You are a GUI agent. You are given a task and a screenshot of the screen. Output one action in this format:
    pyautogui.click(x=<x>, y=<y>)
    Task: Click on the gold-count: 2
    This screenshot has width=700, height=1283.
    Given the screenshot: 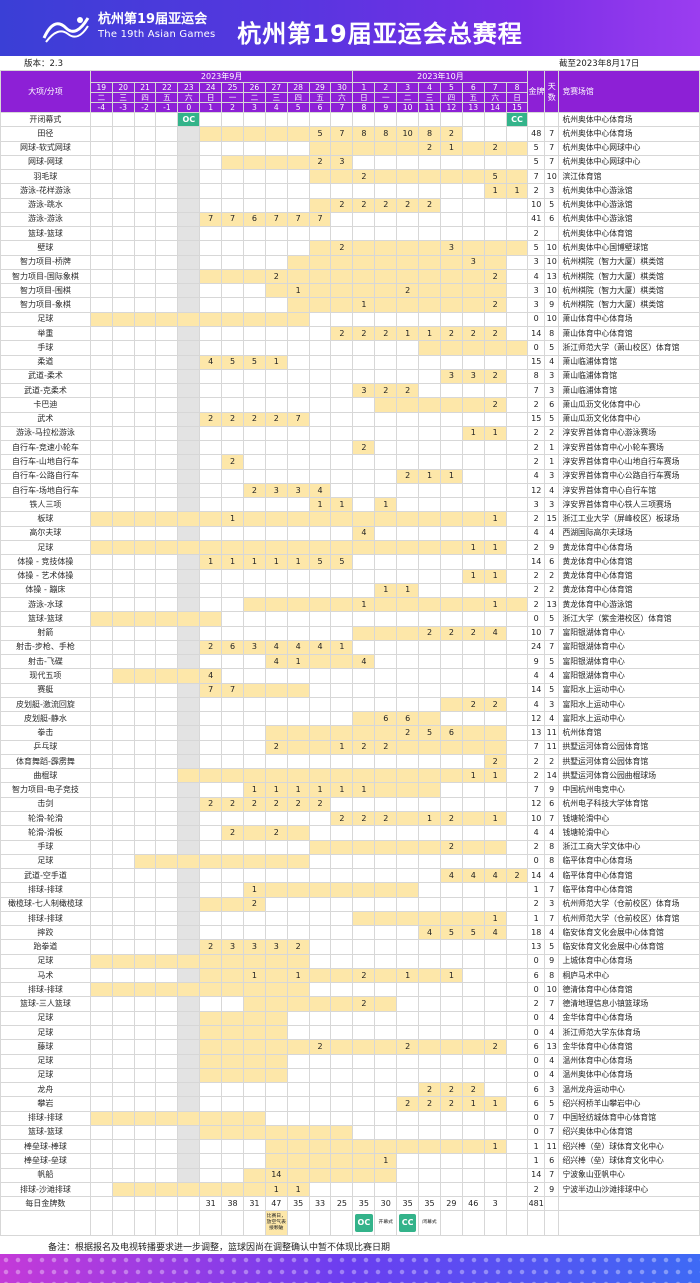 What is the action you would take?
    pyautogui.click(x=536, y=761)
    